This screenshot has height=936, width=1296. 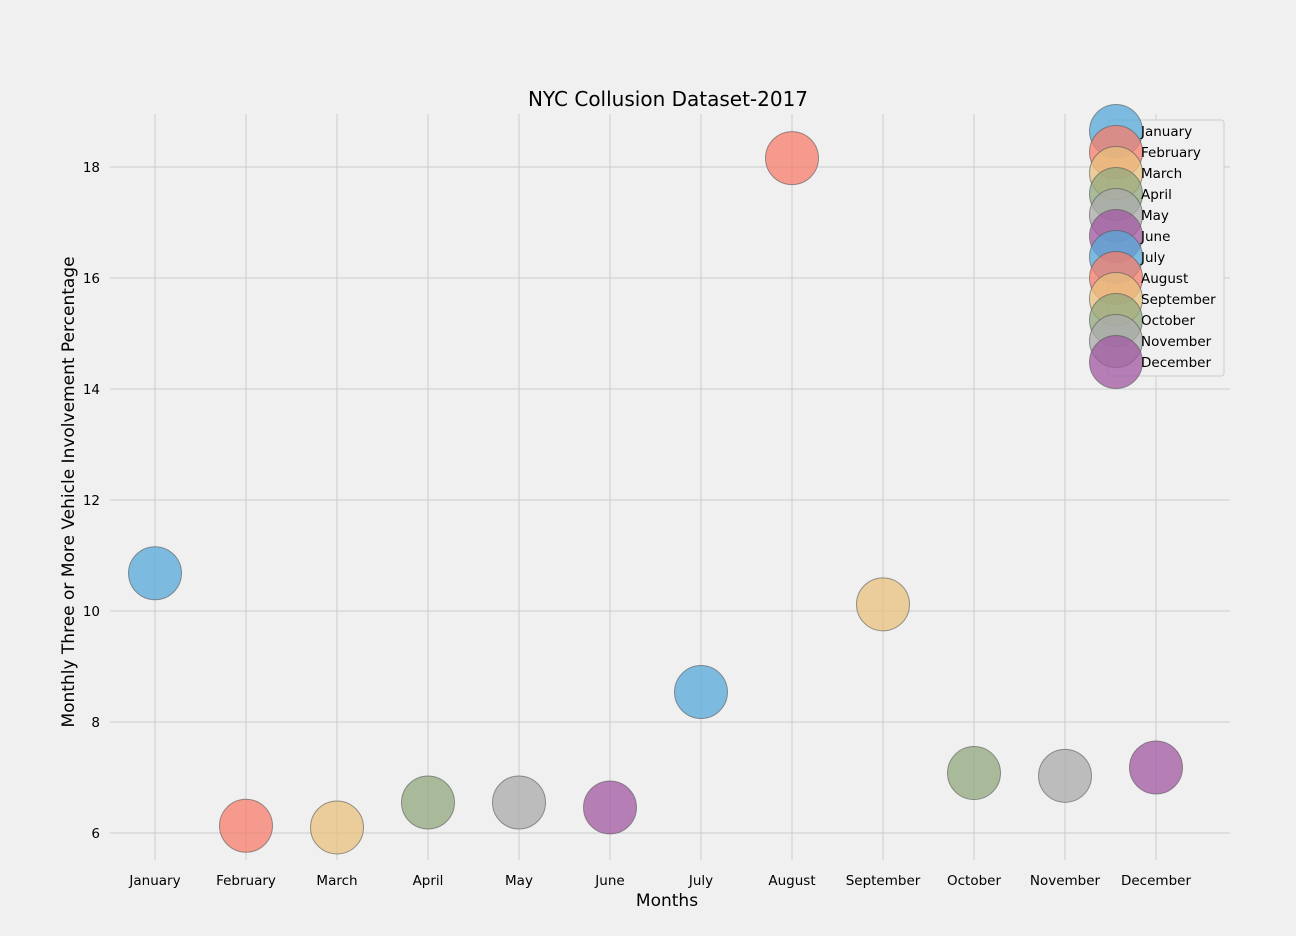 What do you see at coordinates (1178, 300) in the screenshot?
I see `legend-label: September` at bounding box center [1178, 300].